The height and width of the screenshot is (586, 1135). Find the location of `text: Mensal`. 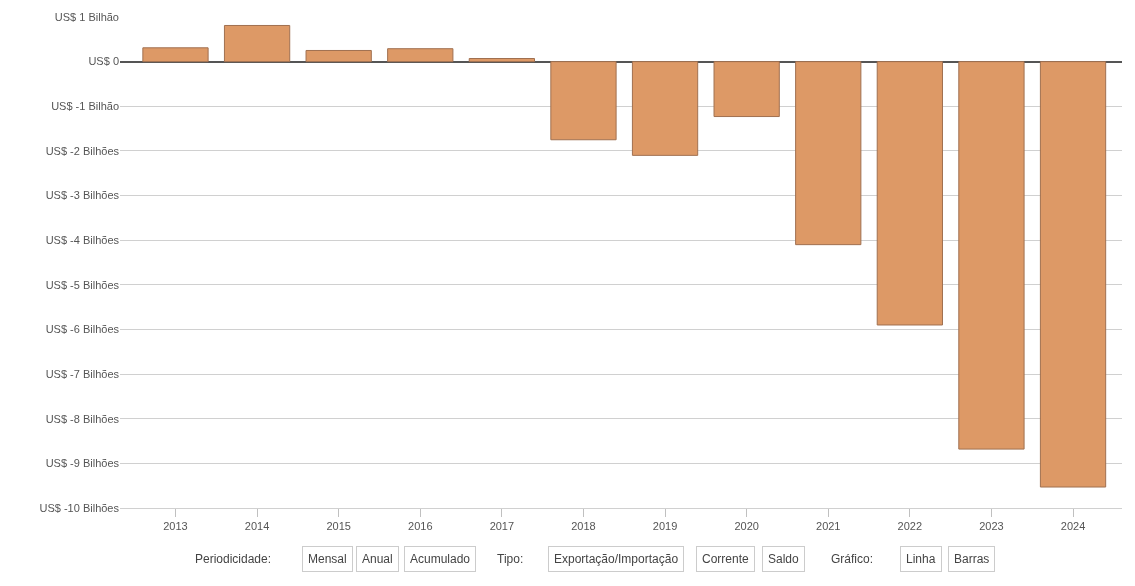

text: Mensal is located at coordinates (327, 559).